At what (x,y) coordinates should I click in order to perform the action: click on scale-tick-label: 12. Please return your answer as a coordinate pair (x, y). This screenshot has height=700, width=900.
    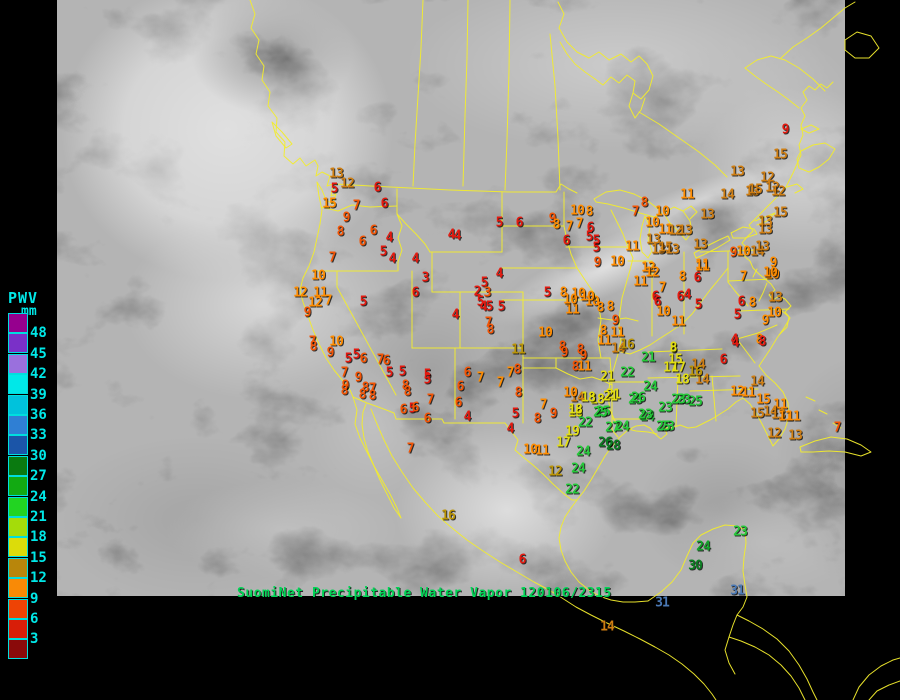
    Looking at the image, I should click on (38, 578).